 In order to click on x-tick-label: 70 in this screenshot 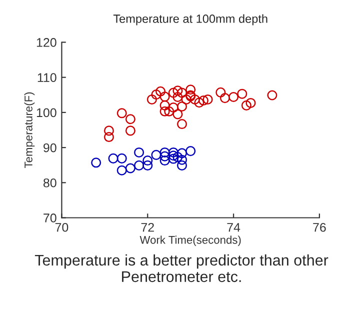, I will do `click(61, 227)`.